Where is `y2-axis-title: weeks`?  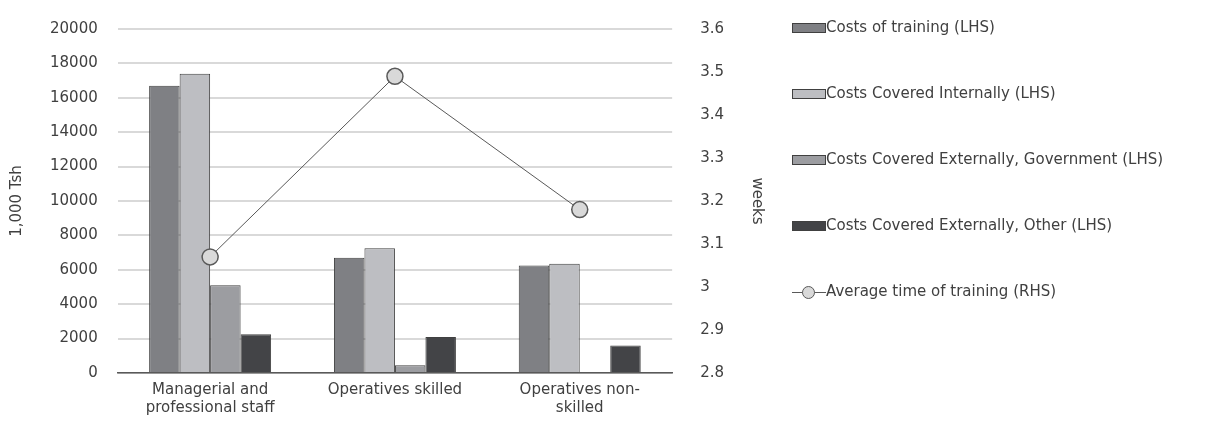
y2-axis-title: weeks is located at coordinates (758, 201).